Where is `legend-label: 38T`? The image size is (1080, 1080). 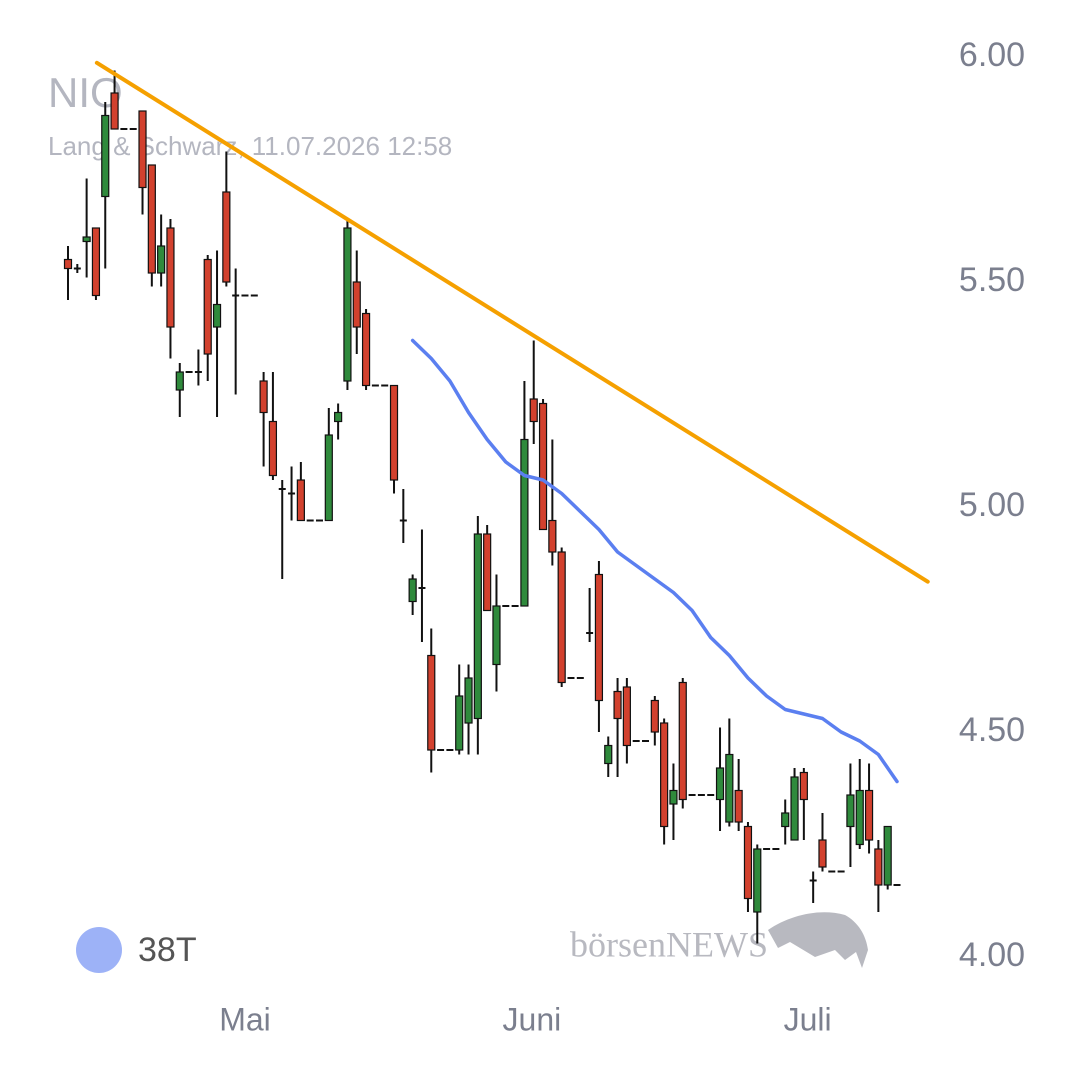
legend-label: 38T is located at coordinates (167, 950).